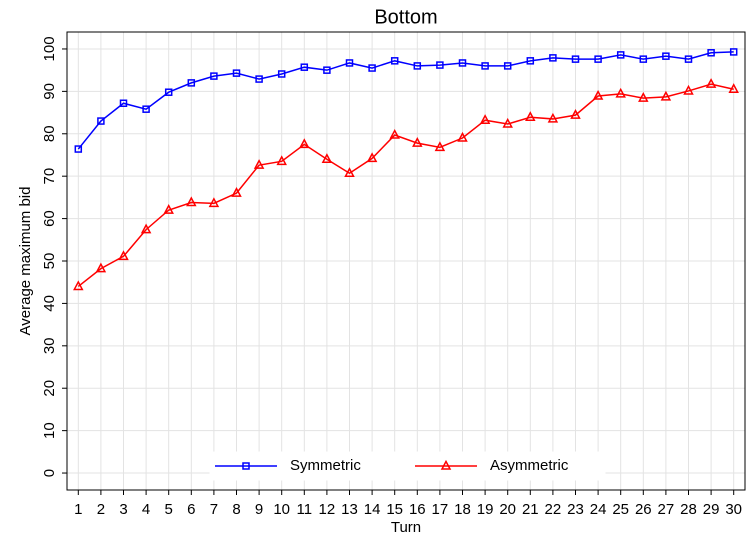  Describe the element at coordinates (666, 509) in the screenshot. I see `x-tick-label: 27` at that location.